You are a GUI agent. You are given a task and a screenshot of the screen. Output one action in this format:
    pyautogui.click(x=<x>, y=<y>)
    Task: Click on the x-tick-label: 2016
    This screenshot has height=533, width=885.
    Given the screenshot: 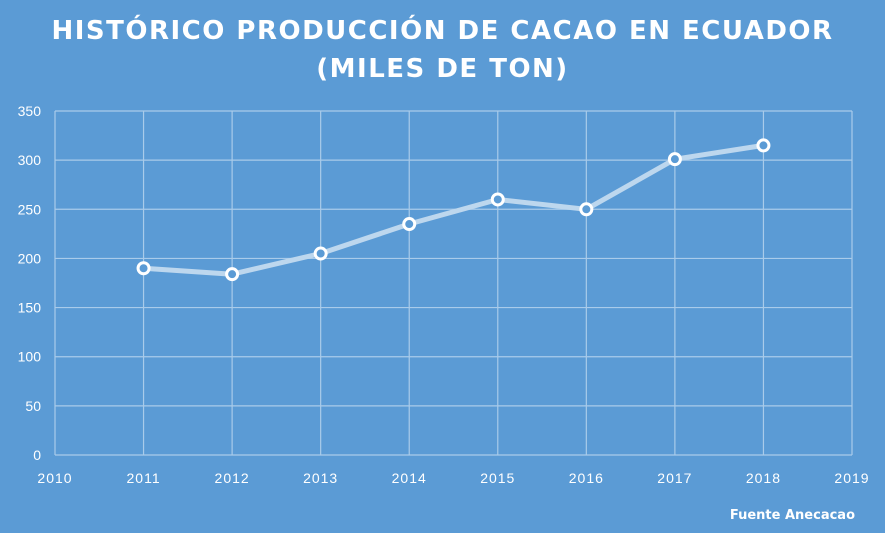 What is the action you would take?
    pyautogui.click(x=586, y=478)
    